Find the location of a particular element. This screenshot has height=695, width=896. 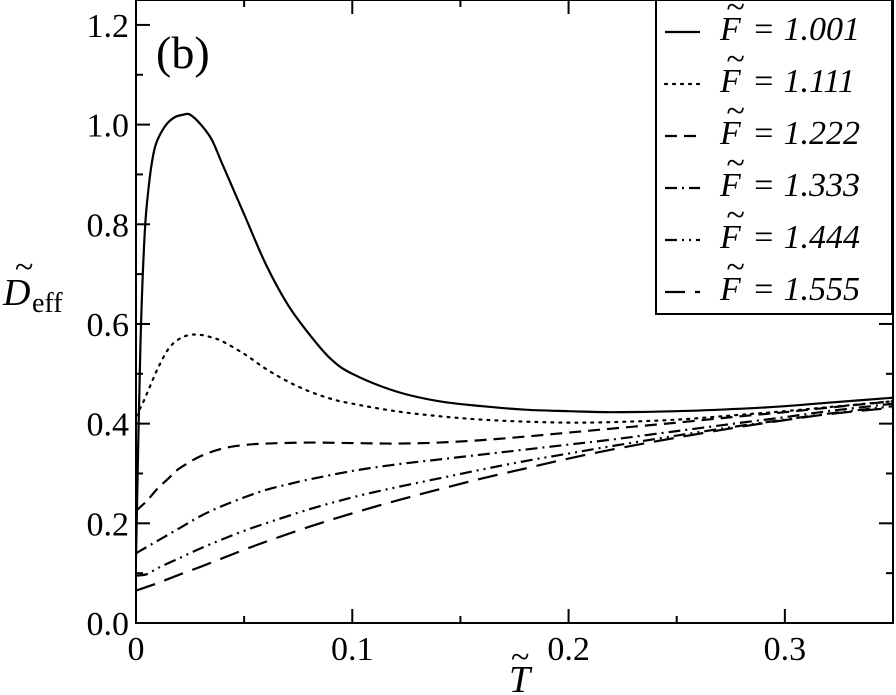

legend-box is located at coordinates (774, 157).